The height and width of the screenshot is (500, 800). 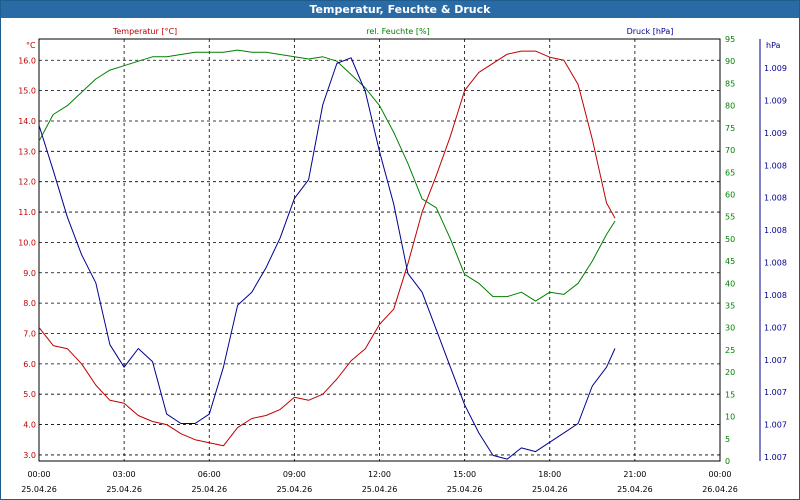 What do you see at coordinates (27, 60) in the screenshot?
I see `temperature-tick-label: 16.0` at bounding box center [27, 60].